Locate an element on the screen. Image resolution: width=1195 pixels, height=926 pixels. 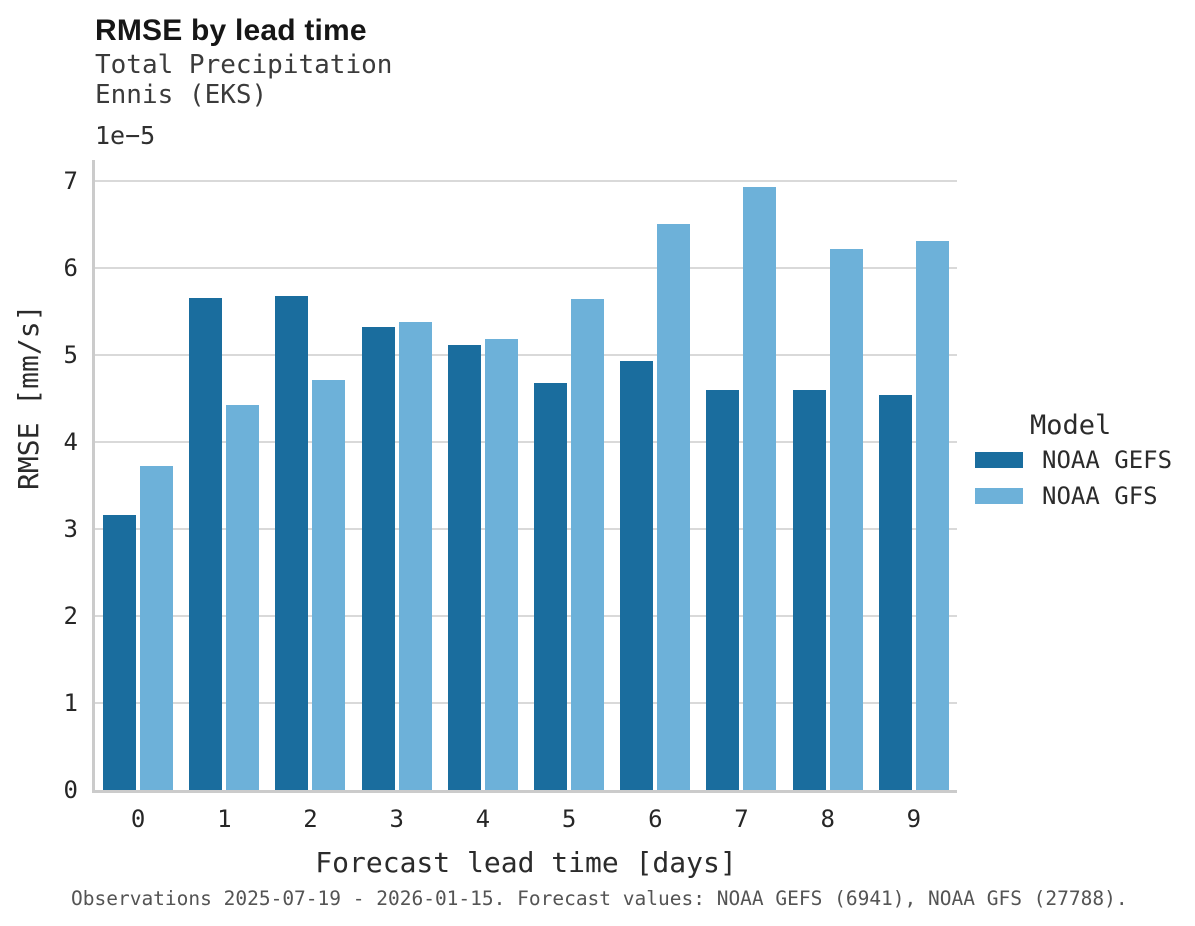
x-tick-label-5: 5 is located at coordinates (569, 819).